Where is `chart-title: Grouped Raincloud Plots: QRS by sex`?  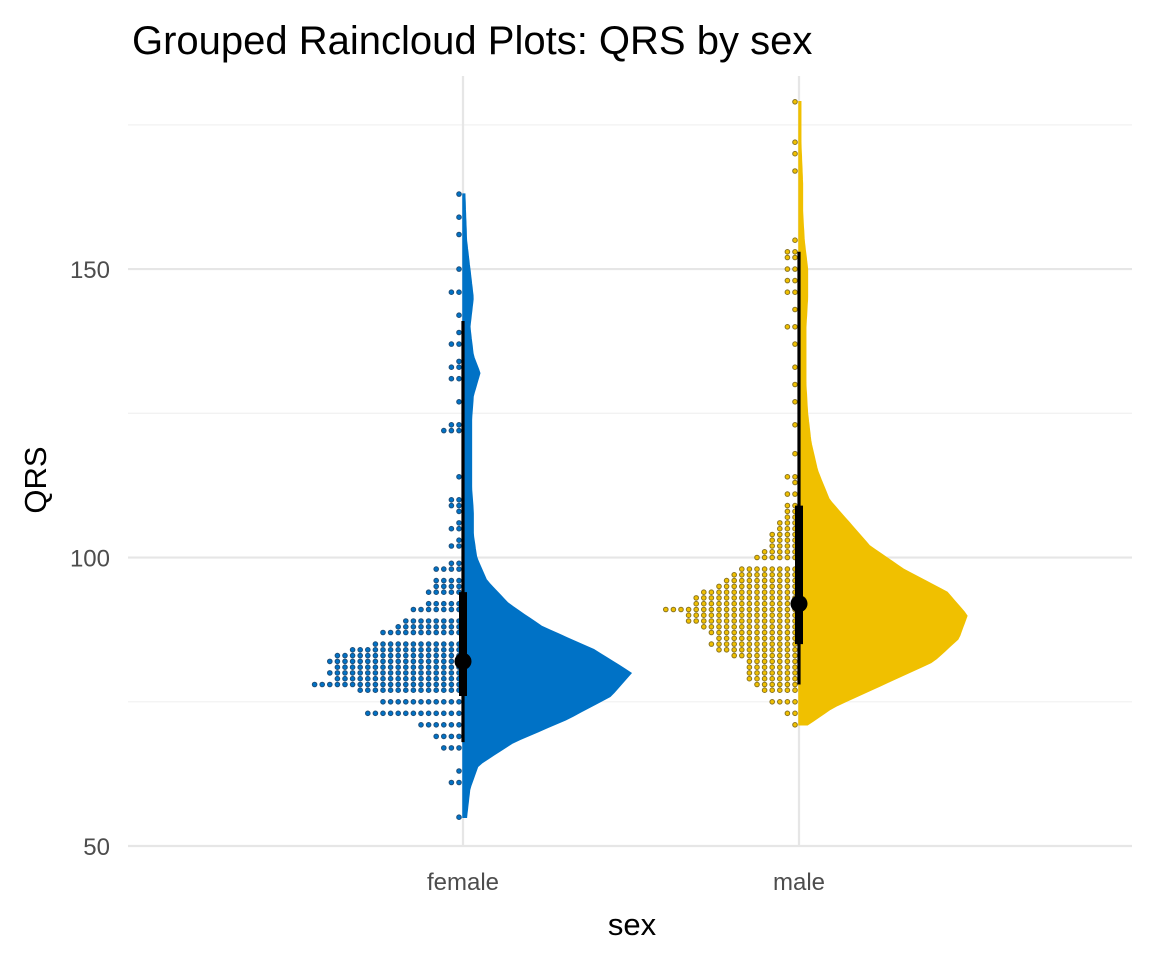
chart-title: Grouped Raincloud Plots: QRS by sex is located at coordinates (472, 41).